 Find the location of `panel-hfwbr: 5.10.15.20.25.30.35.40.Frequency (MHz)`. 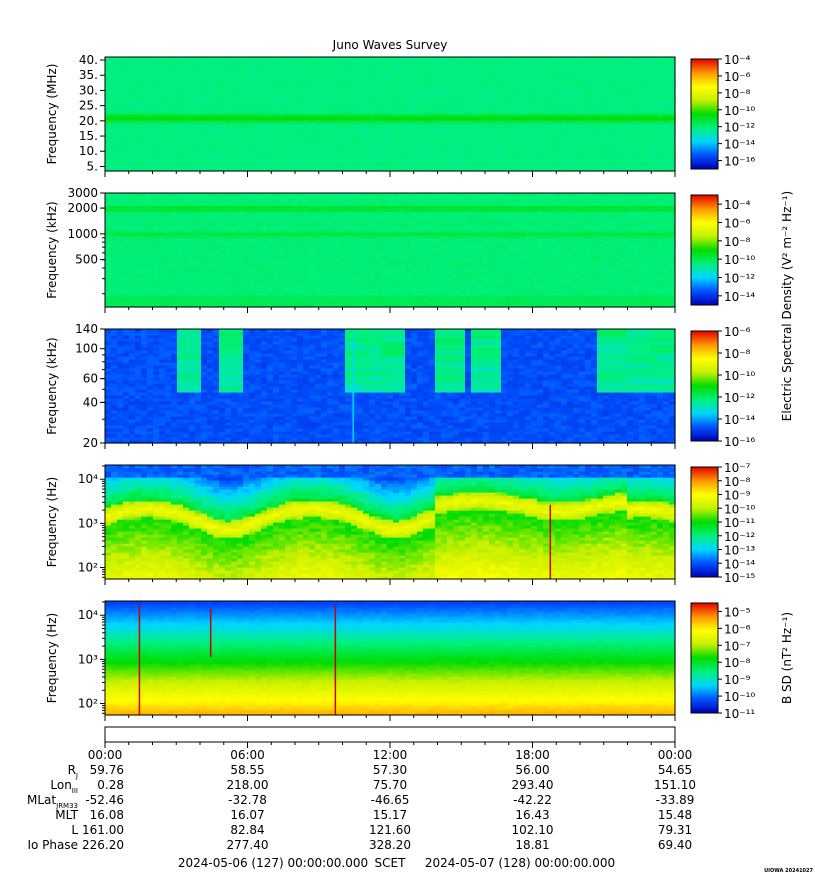

panel-hfwbr: 5.10.15.20.25.30.35.40.Frequency (MHz) is located at coordinates (360, 115).